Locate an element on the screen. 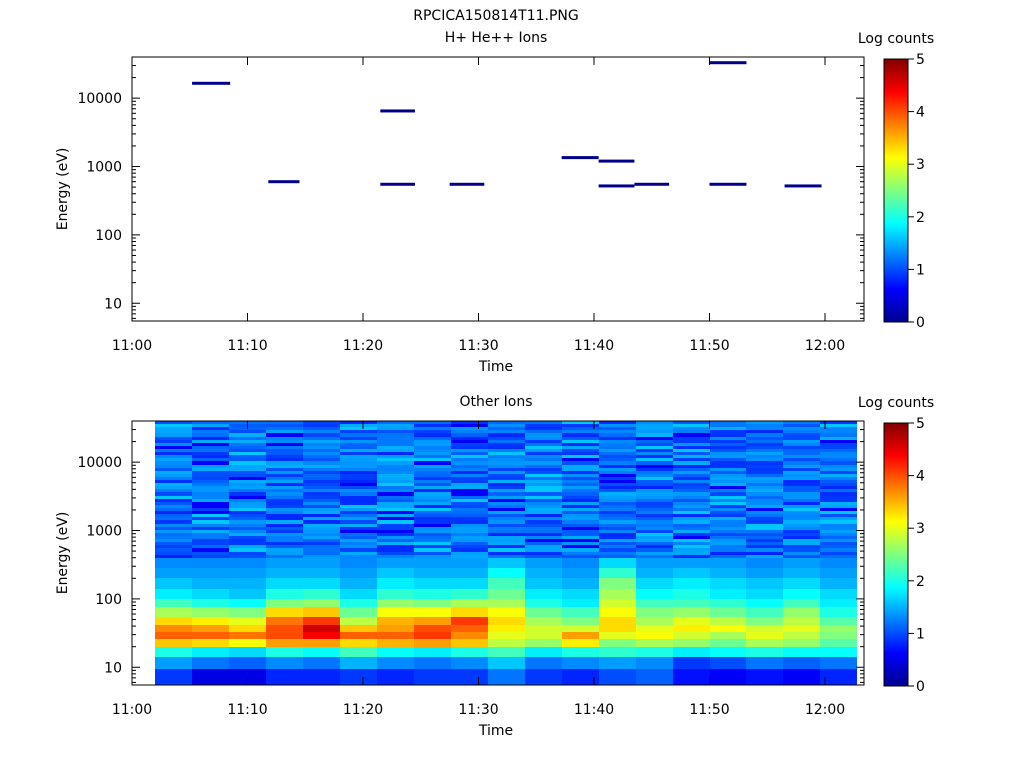 The height and width of the screenshot is (768, 1024). y-tick-label: 1000 is located at coordinates (104, 168).